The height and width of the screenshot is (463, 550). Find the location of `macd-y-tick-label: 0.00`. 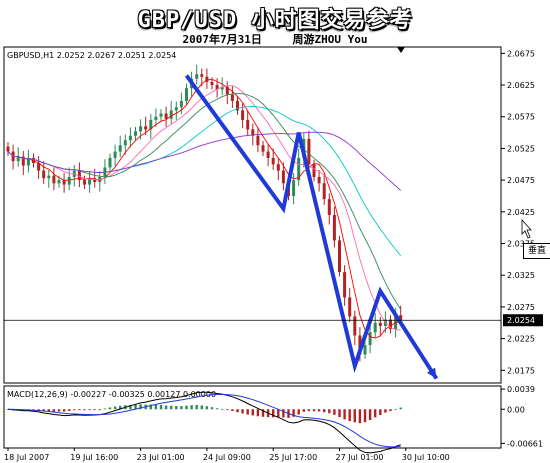

macd-y-tick-label: 0.00 is located at coordinates (516, 409).